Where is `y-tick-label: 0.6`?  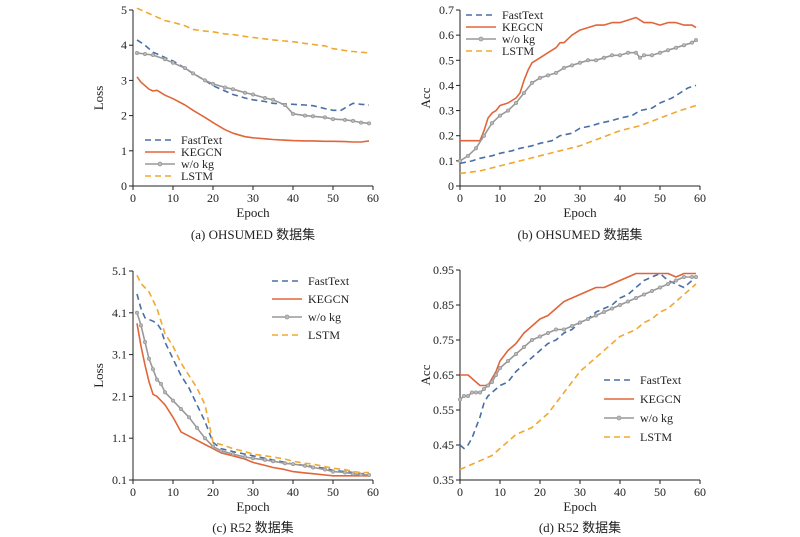 y-tick-label: 0.6 is located at coordinates (446, 35).